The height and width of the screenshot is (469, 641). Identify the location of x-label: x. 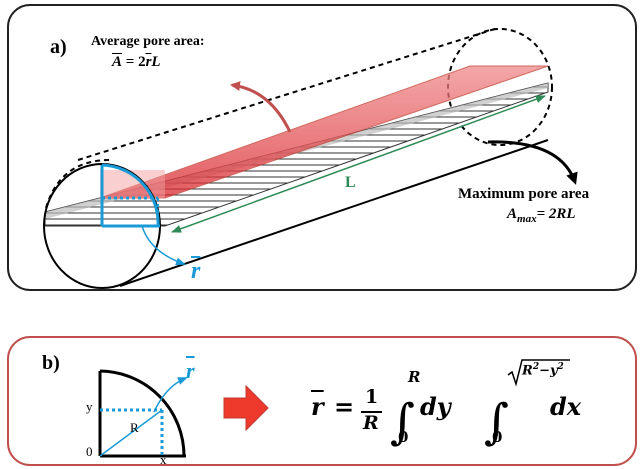
(163, 459).